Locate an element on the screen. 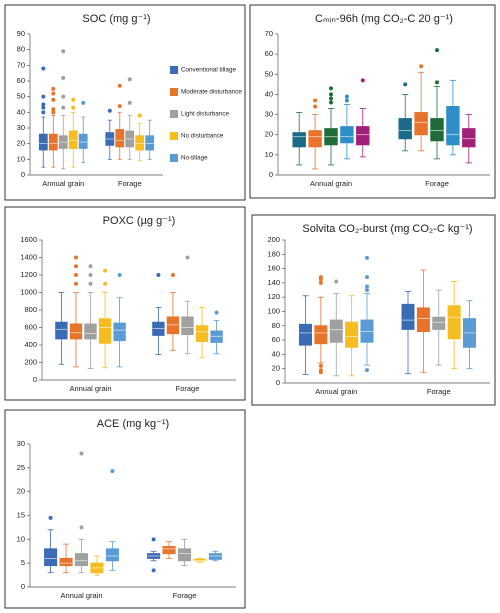 This screenshot has width=500, height=613. y-tick-label: 25 is located at coordinates (21, 467).